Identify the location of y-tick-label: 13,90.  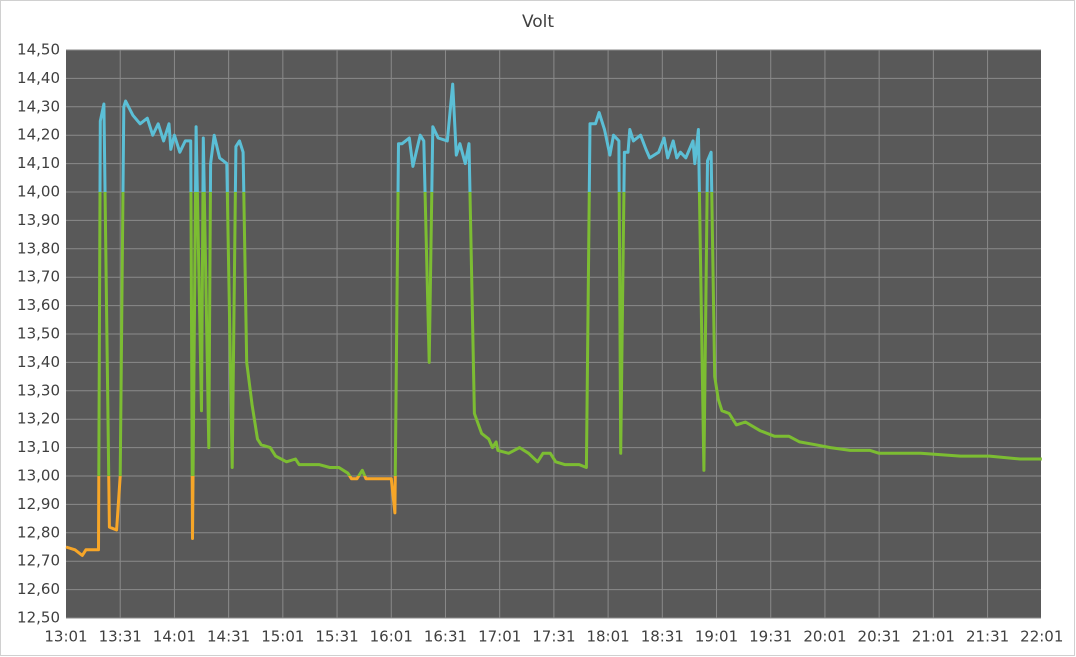
(38, 220).